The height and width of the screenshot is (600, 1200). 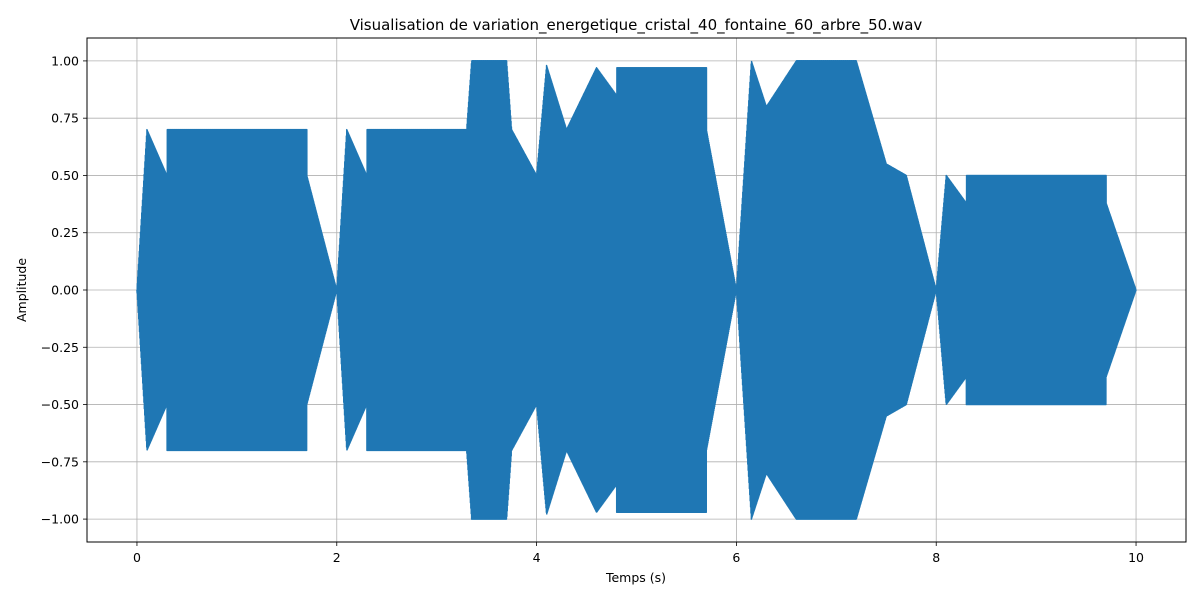 I want to click on y-tick-label: −0.75, so click(x=60, y=461).